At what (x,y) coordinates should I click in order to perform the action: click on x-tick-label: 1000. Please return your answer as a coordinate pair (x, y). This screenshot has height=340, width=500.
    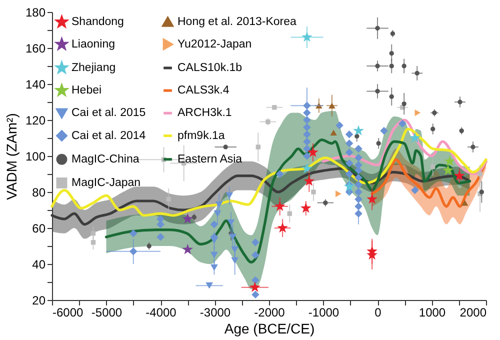
    Looking at the image, I should click on (432, 313).